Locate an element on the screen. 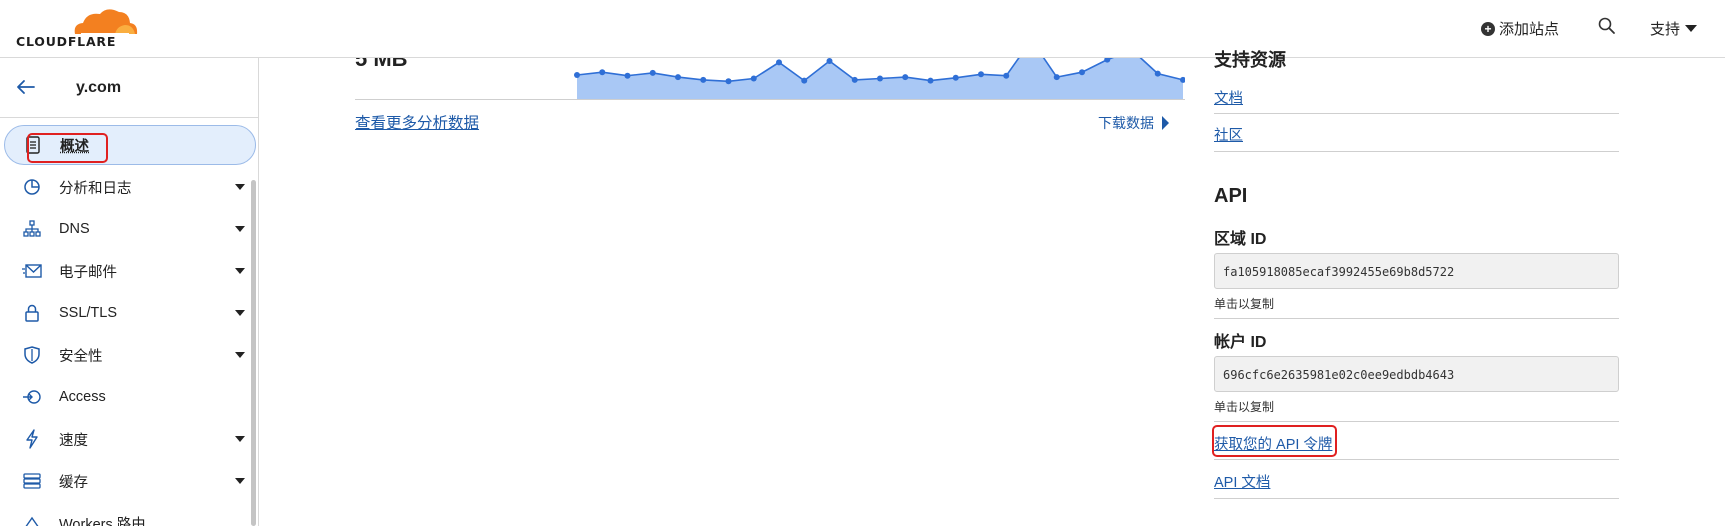  bandwidth-chart-panel: 5 MB is located at coordinates (770, 79).